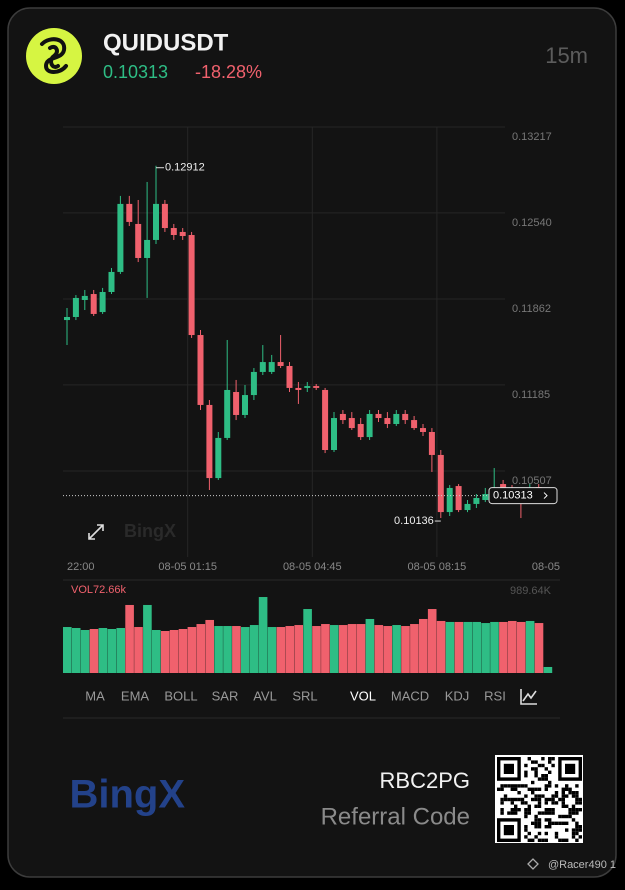 The width and height of the screenshot is (625, 890). What do you see at coordinates (95, 695) in the screenshot?
I see `indicator-tab: MA` at bounding box center [95, 695].